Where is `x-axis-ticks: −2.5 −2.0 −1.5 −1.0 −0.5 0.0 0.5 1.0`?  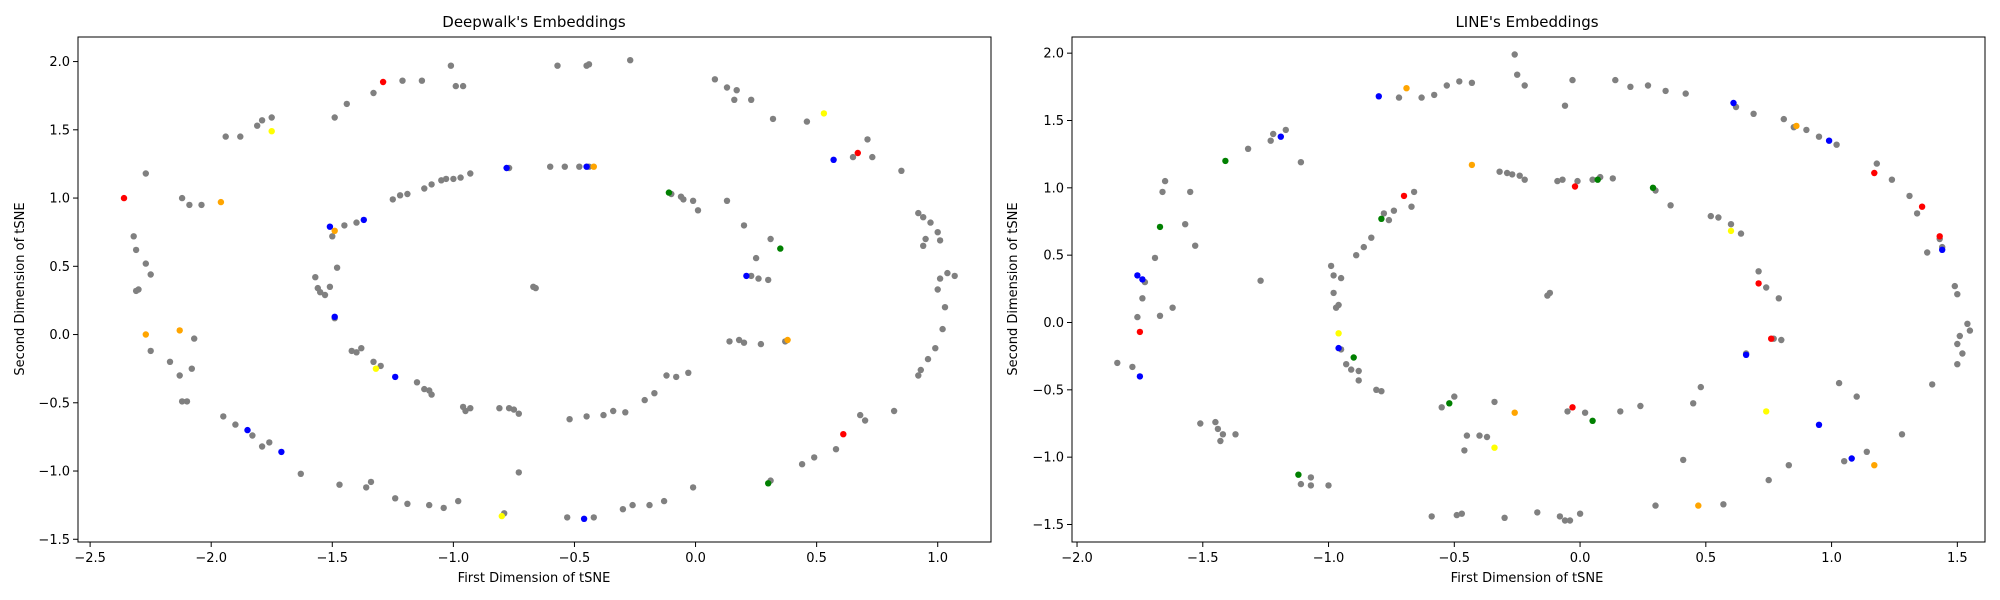 x-axis-ticks: −2.5 −2.0 −1.5 −1.0 −0.5 0.0 0.5 1.0 is located at coordinates (511, 554).